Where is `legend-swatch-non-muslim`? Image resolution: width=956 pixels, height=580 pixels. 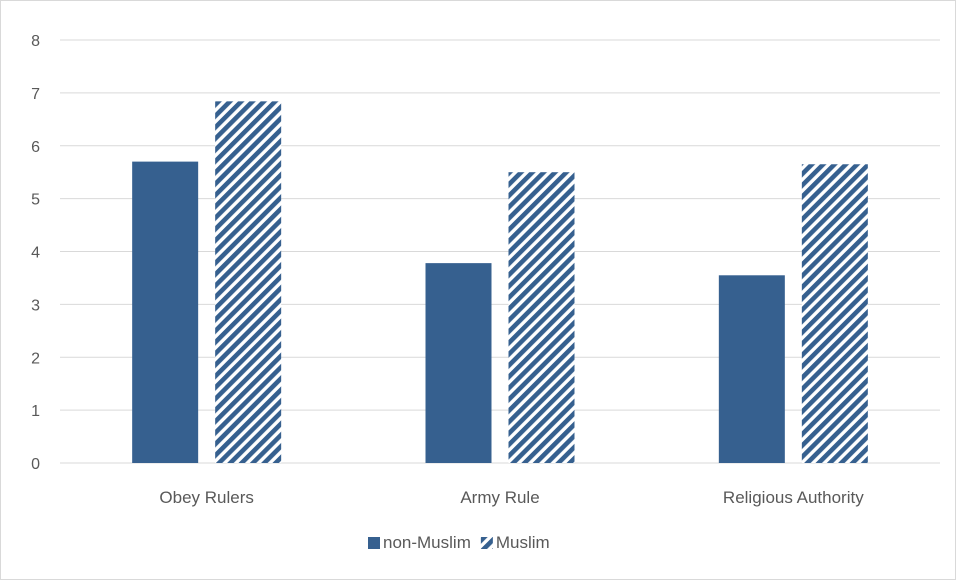 legend-swatch-non-muslim is located at coordinates (374, 543).